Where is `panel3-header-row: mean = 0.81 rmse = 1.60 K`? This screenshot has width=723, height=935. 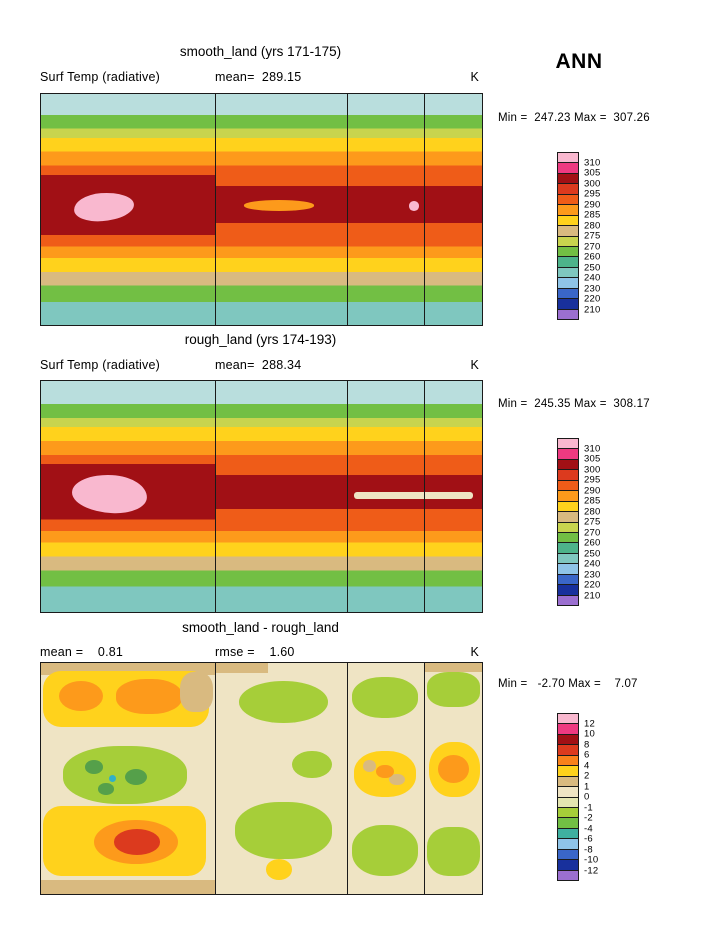
panel3-header-row: mean = 0.81 rmse = 1.60 K is located at coordinates (260, 652).